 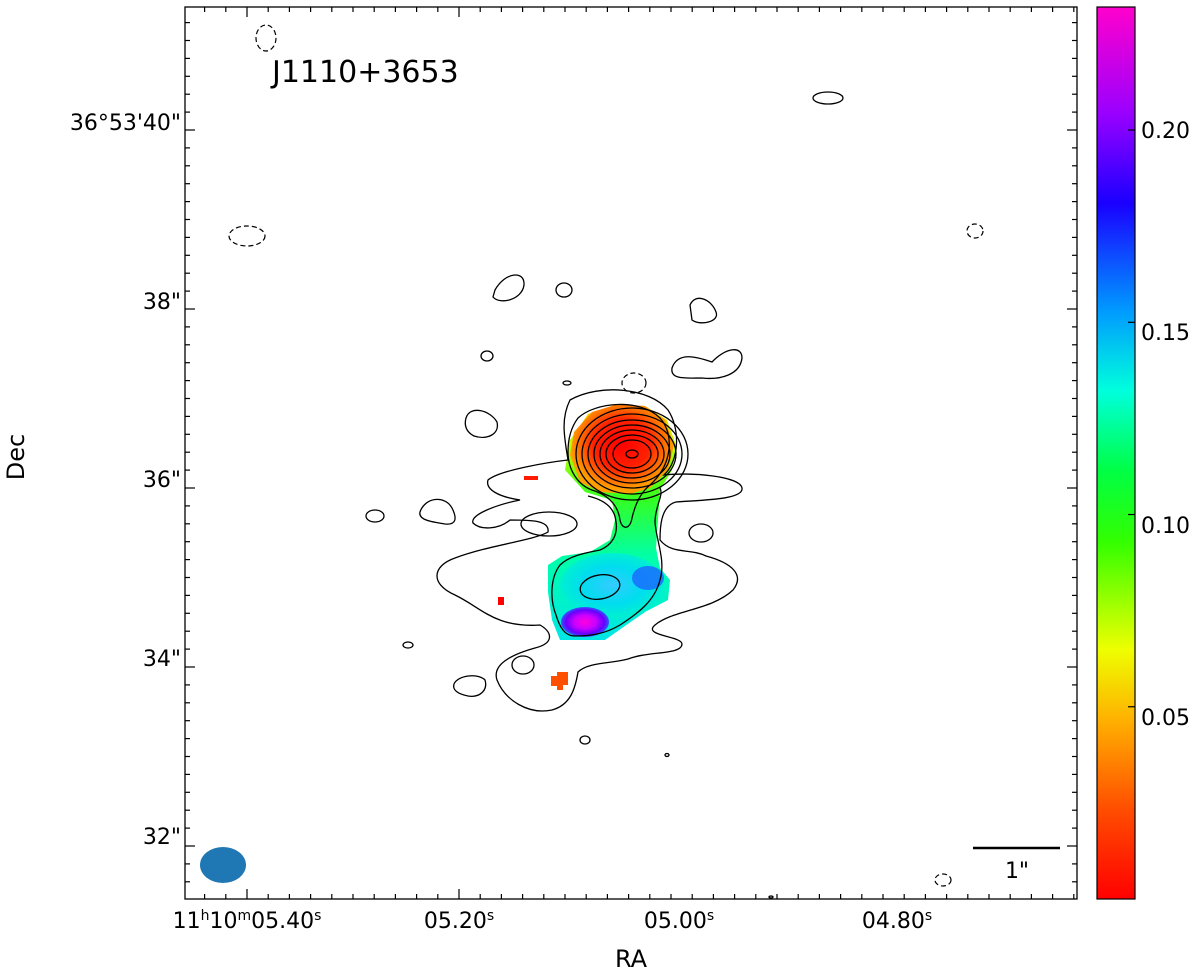 I want to click on contour-lobe, so click(x=600, y=587).